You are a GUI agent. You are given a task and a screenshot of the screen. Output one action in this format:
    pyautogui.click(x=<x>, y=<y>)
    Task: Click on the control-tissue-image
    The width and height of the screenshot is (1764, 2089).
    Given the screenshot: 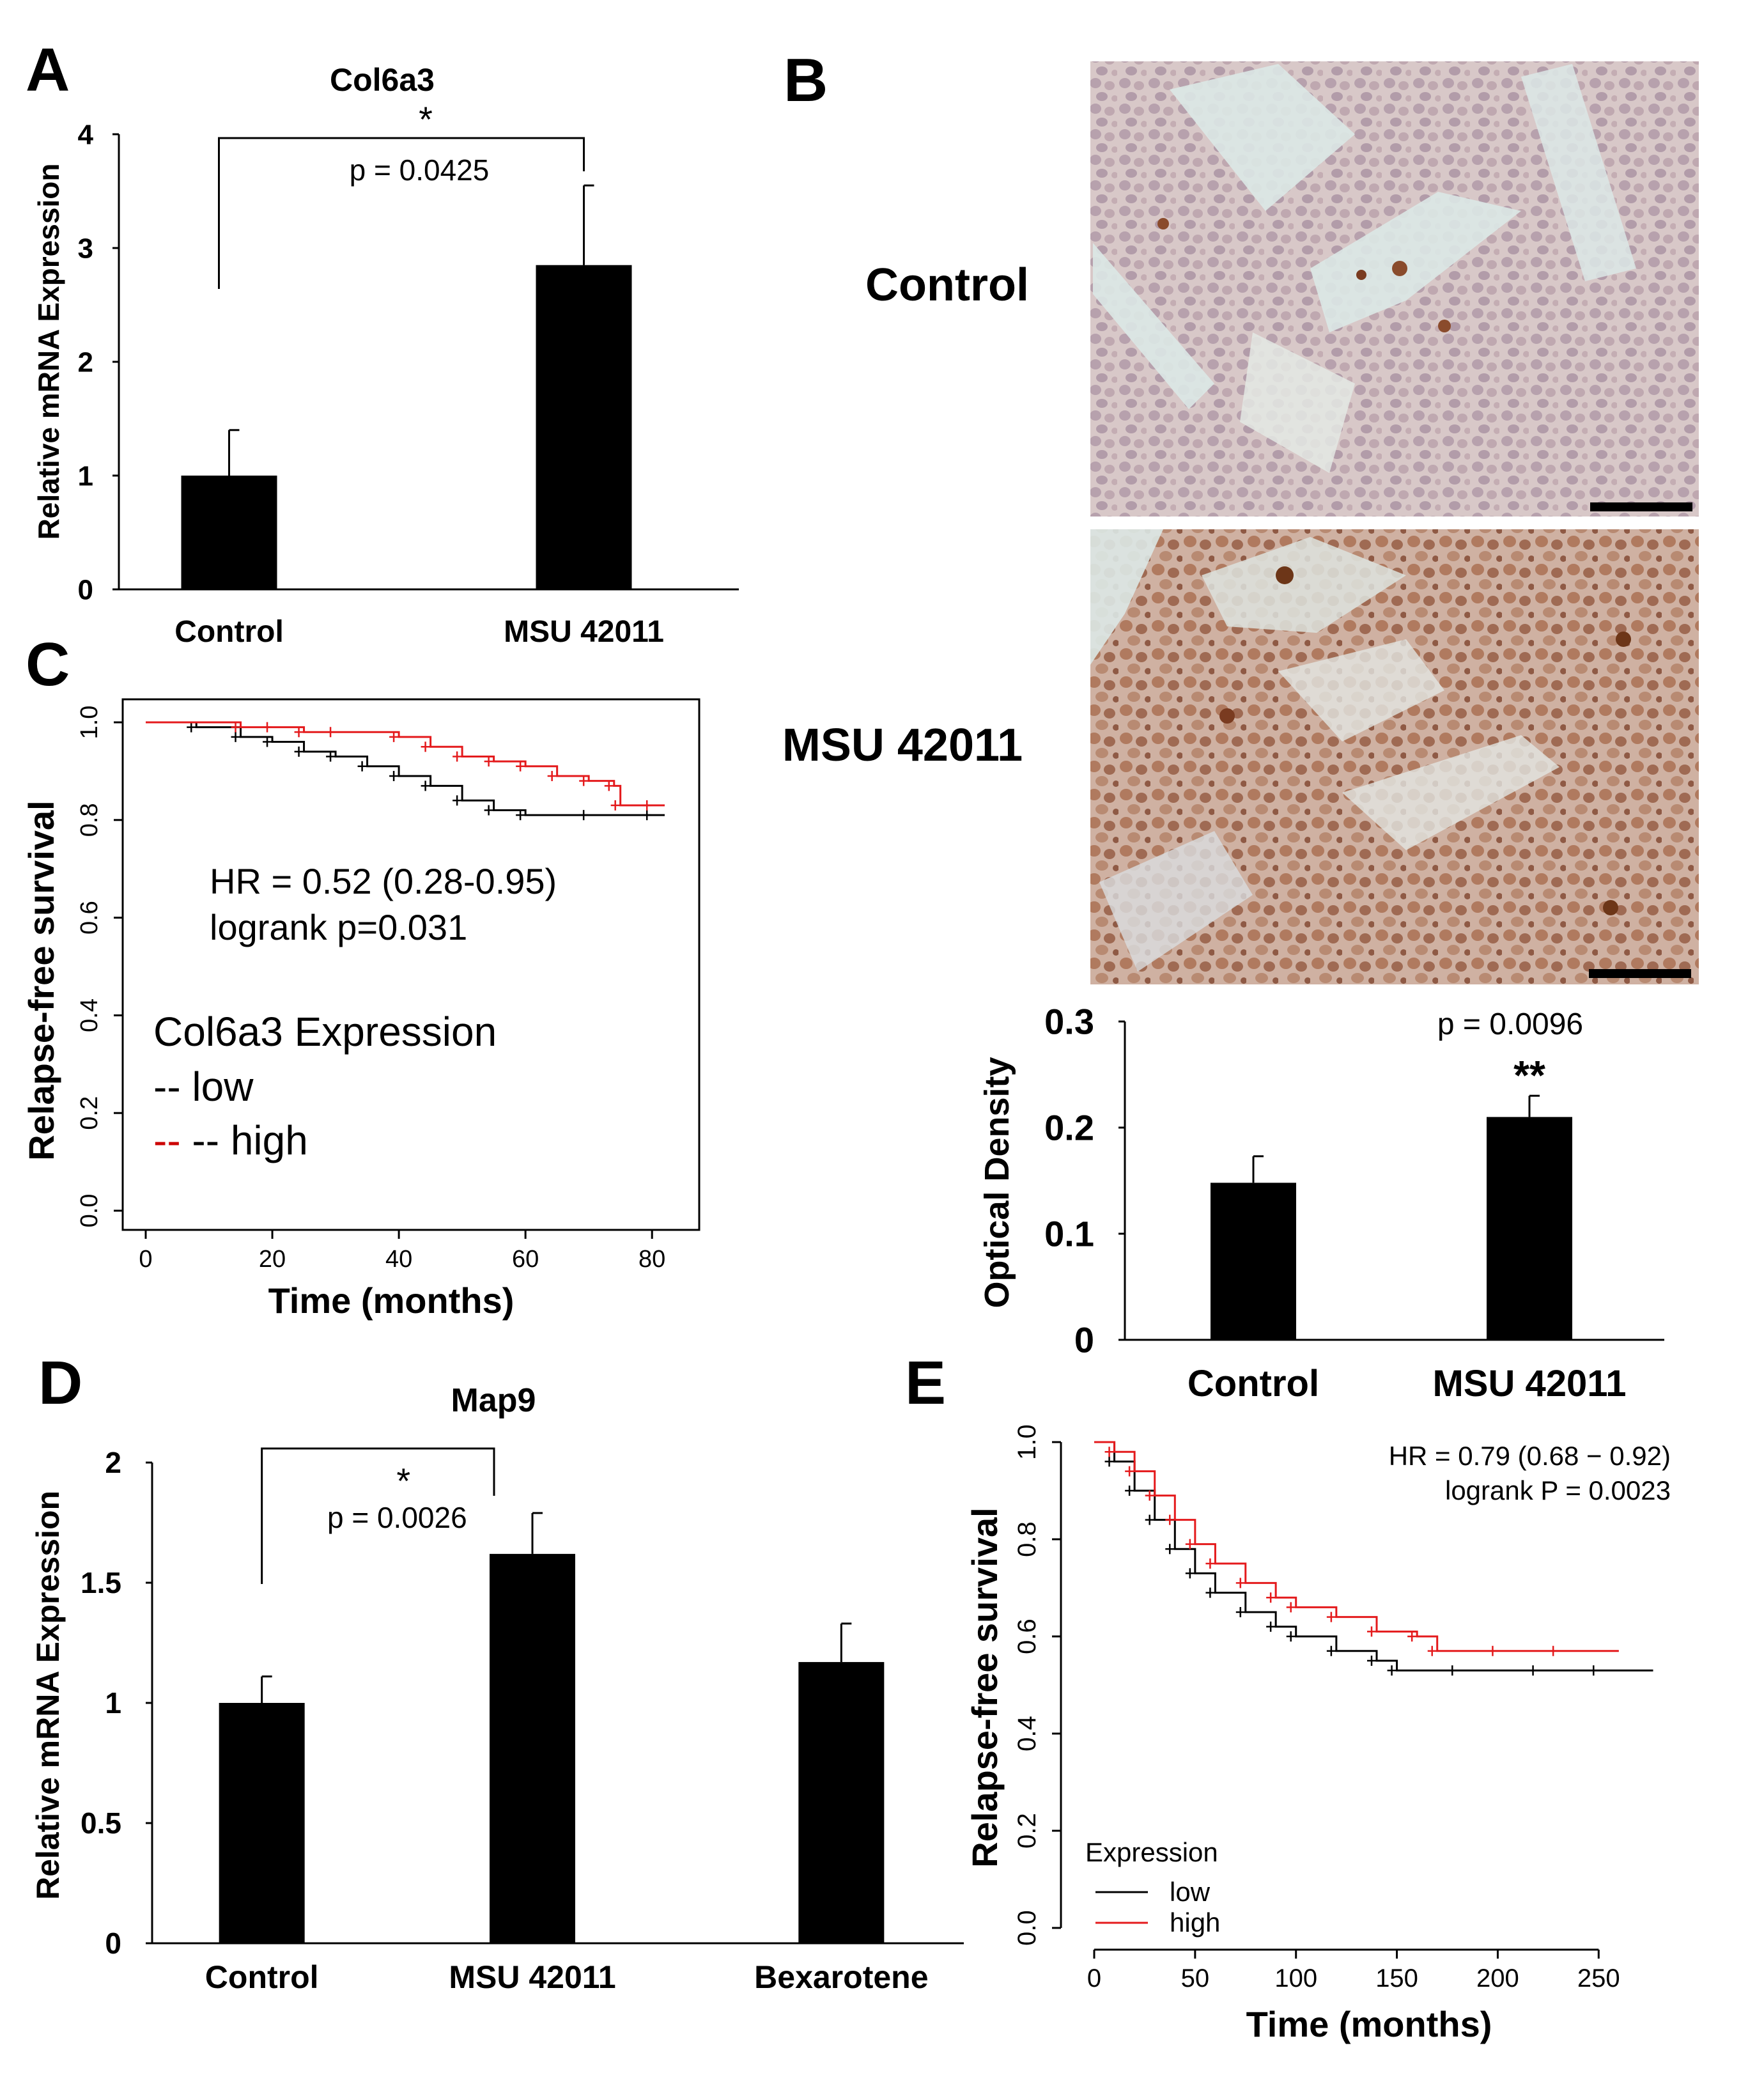 What is the action you would take?
    pyautogui.click(x=1394, y=288)
    